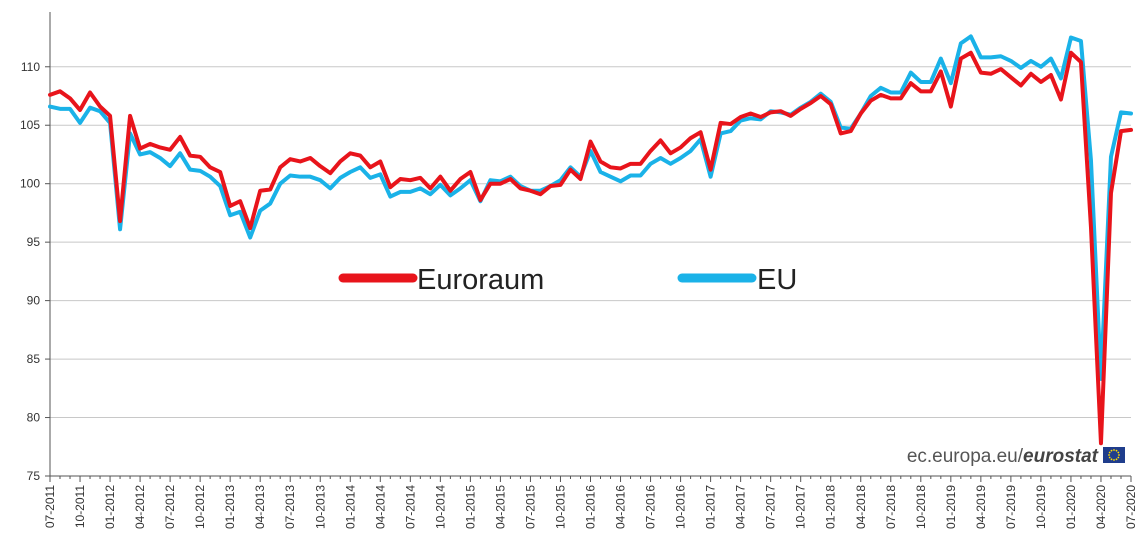 This screenshot has height=555, width=1144. What do you see at coordinates (34, 301) in the screenshot?
I see `y-tick-label-90: 90` at bounding box center [34, 301].